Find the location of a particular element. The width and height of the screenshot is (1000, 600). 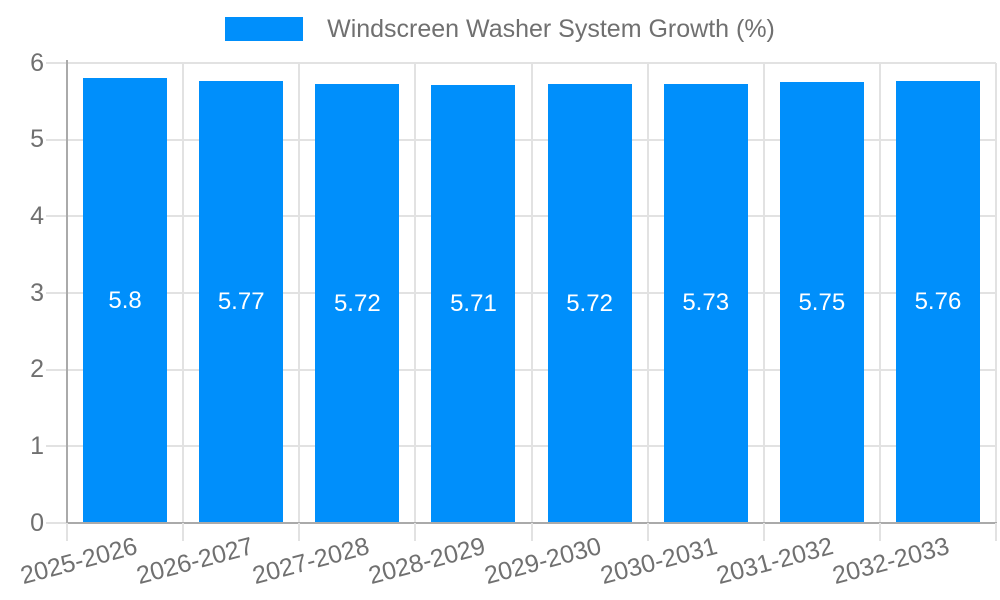

bar-column: 5.8 is located at coordinates (125, 293).